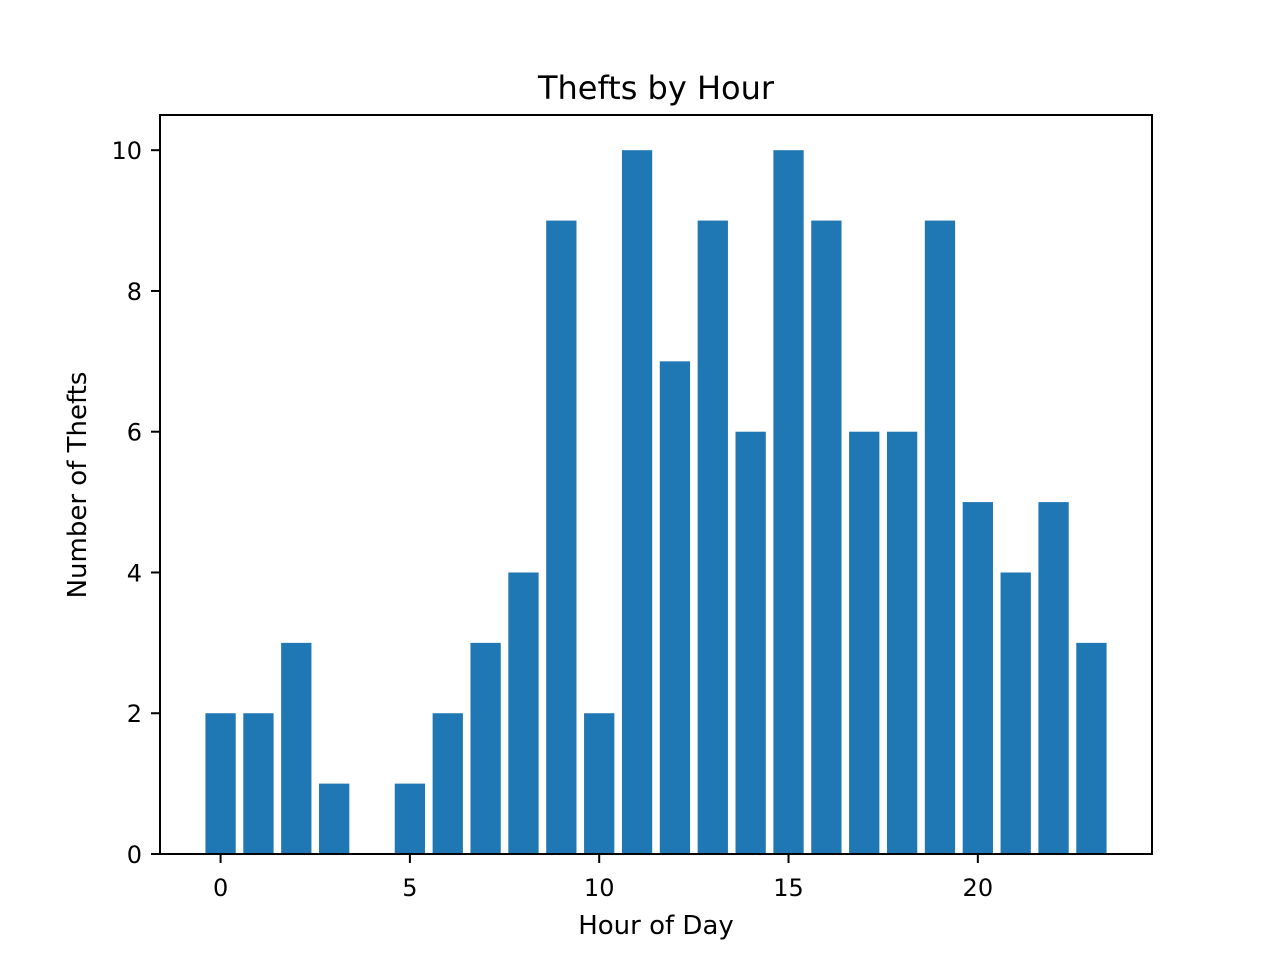  I want to click on x-tick-label: 0, so click(220, 888).